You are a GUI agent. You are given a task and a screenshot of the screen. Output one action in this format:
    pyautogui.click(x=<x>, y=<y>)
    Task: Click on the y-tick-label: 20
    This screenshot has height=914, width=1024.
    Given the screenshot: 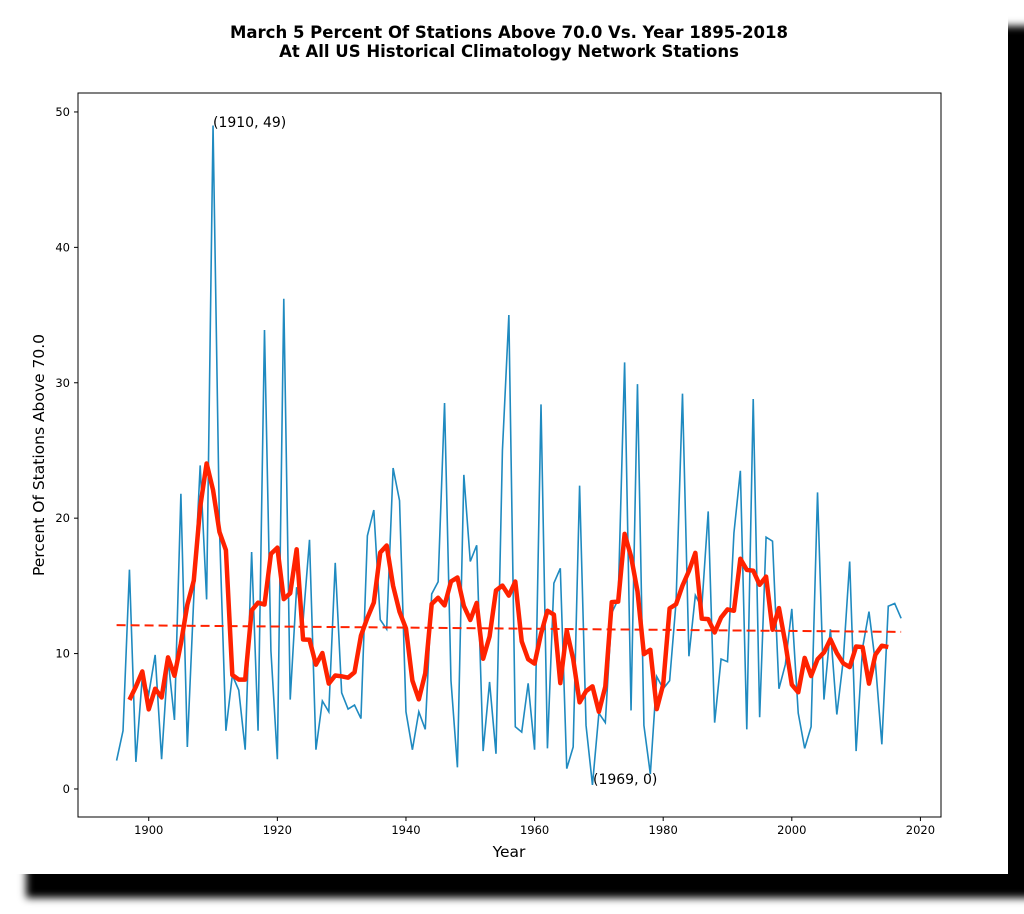 What is the action you would take?
    pyautogui.click(x=62, y=518)
    